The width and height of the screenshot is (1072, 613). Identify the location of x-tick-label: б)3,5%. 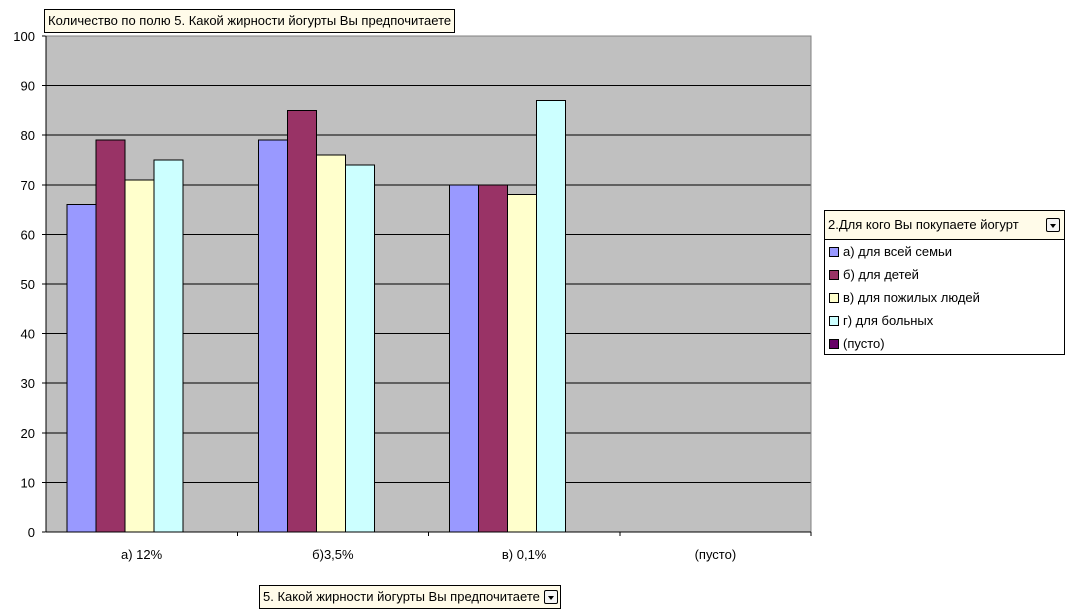
(333, 554).